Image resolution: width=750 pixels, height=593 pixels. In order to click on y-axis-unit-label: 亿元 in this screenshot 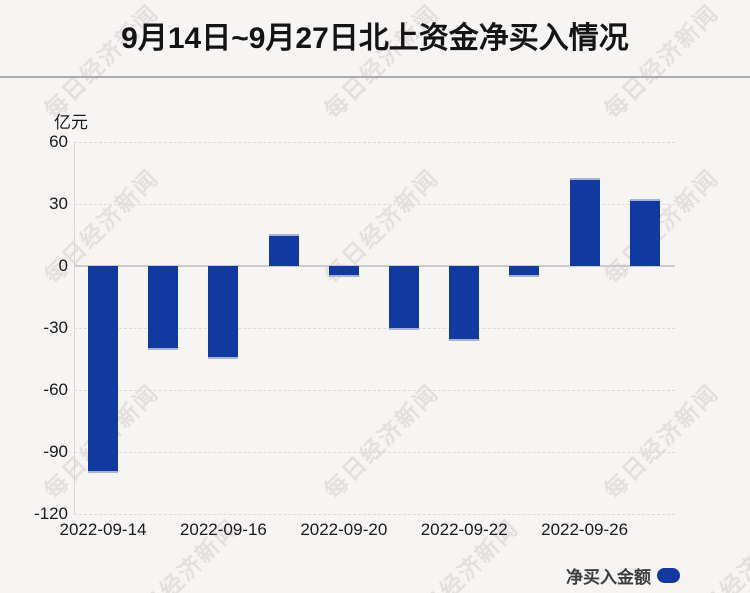, I will do `click(71, 122)`.